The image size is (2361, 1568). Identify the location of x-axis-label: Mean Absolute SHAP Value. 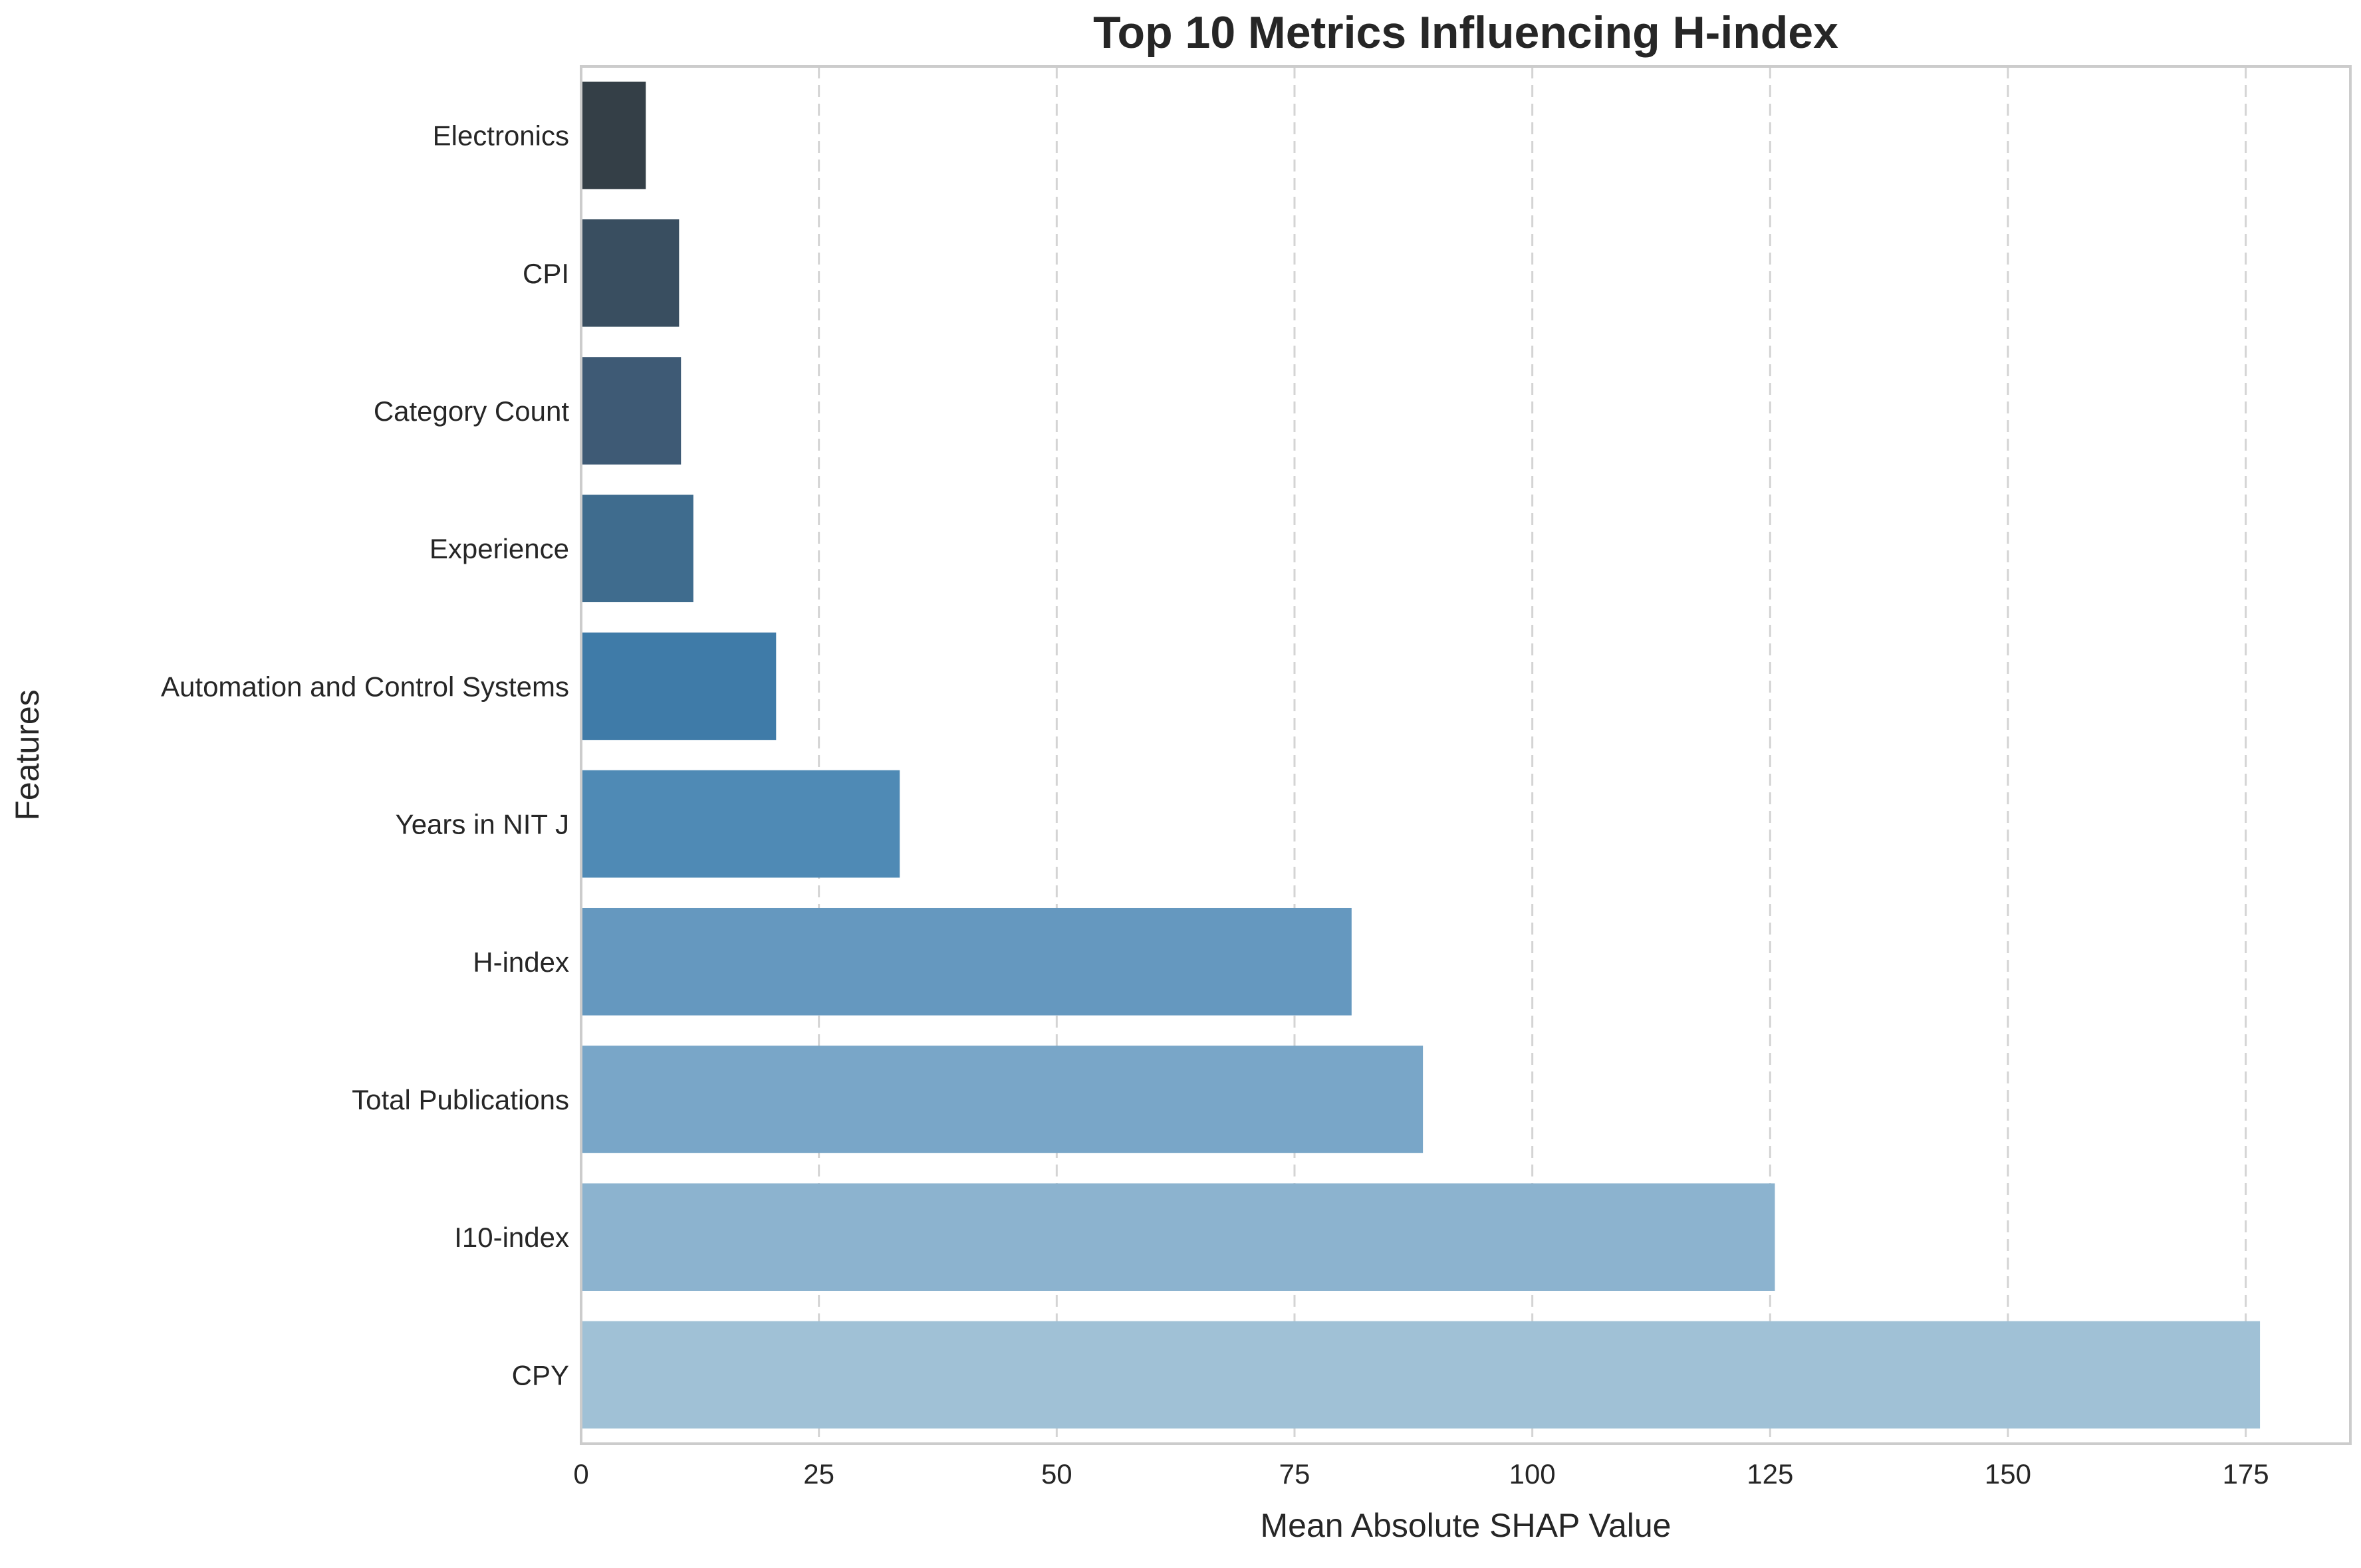
(1466, 1525).